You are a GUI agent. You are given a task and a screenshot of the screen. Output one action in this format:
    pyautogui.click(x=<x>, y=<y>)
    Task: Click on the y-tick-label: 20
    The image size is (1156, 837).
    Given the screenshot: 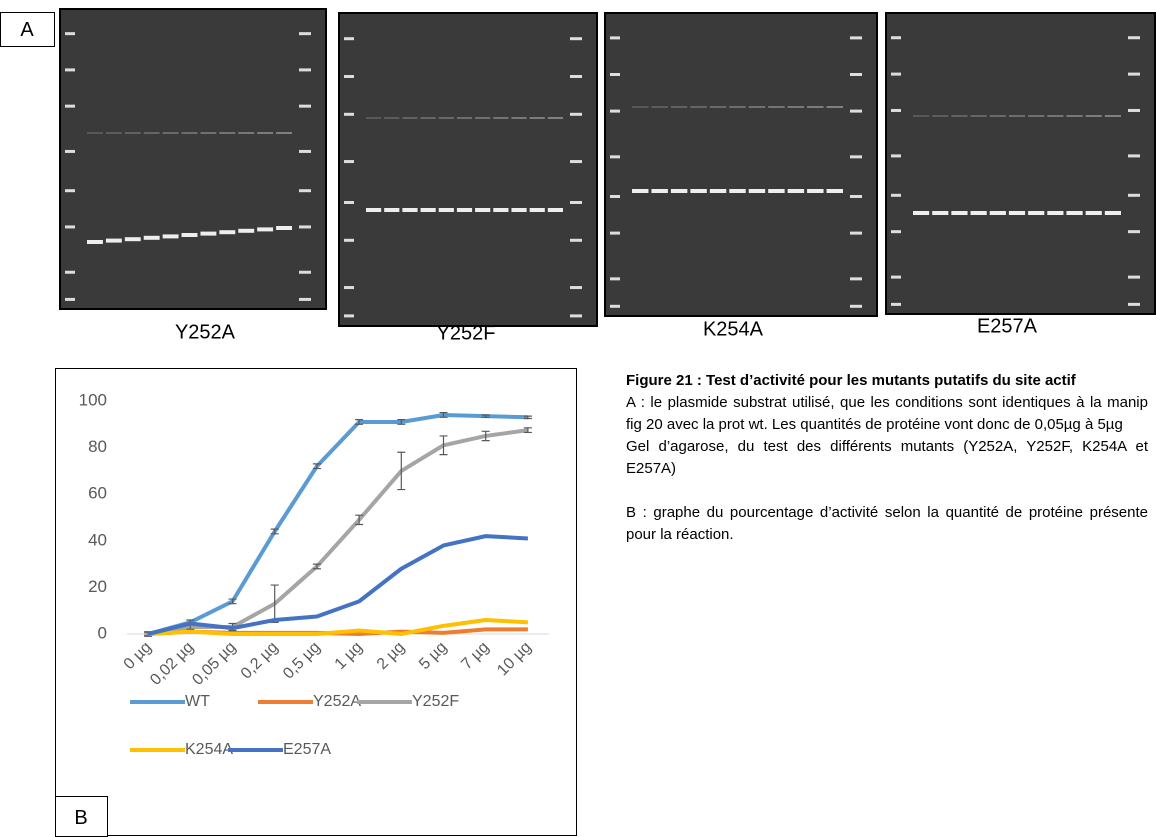 What is the action you would take?
    pyautogui.click(x=97, y=586)
    